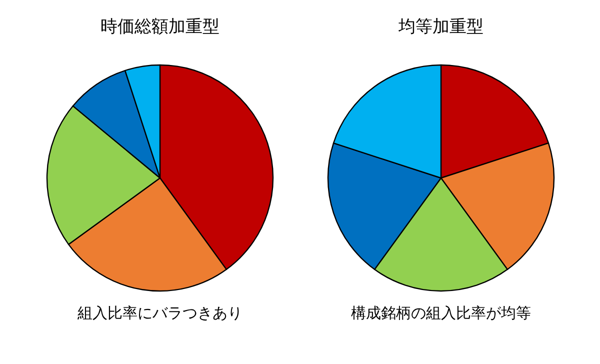 The width and height of the screenshot is (600, 364). What do you see at coordinates (441, 27) in the screenshot?
I see `chart-title: 均等加重型` at bounding box center [441, 27].